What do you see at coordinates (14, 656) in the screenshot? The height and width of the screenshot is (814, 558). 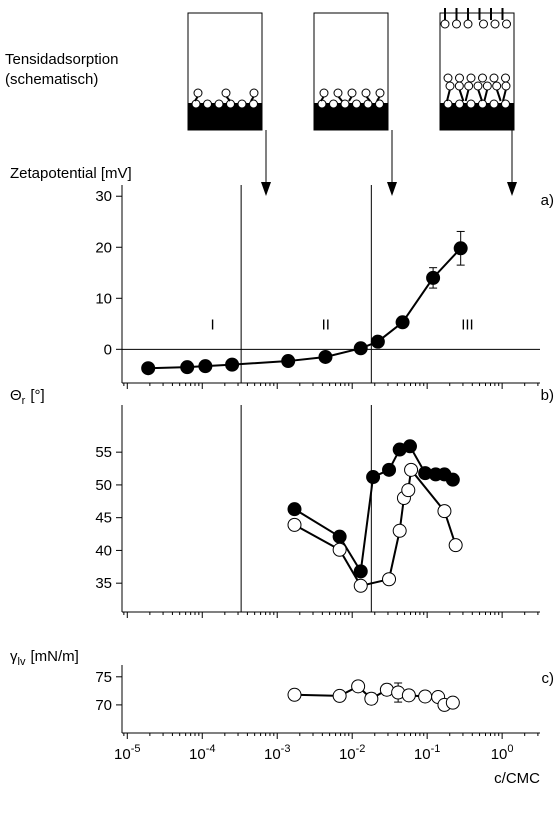 I see `y-axis-title-main: γ` at bounding box center [14, 656].